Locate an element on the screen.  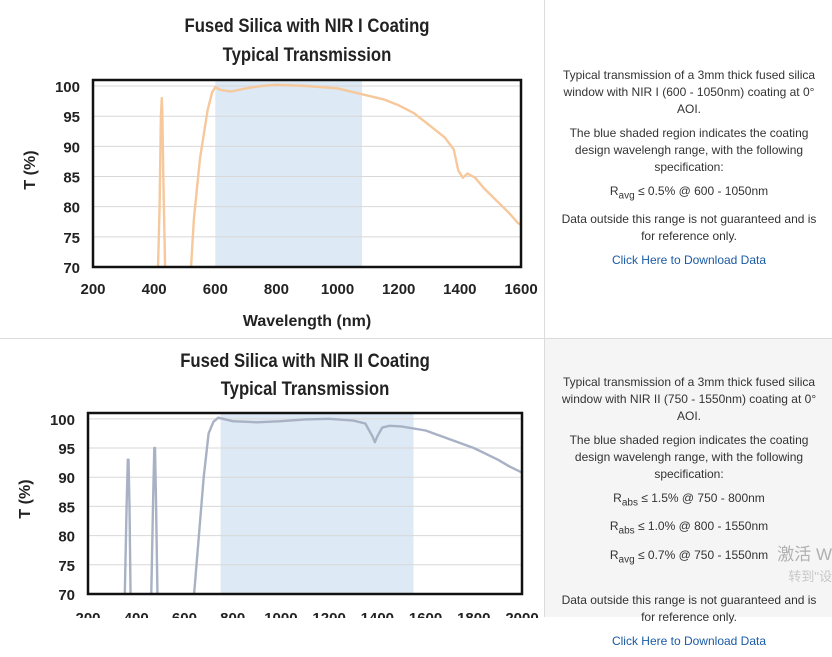
chart-title: Fused Silica with NIR II Coating is located at coordinates (305, 360).